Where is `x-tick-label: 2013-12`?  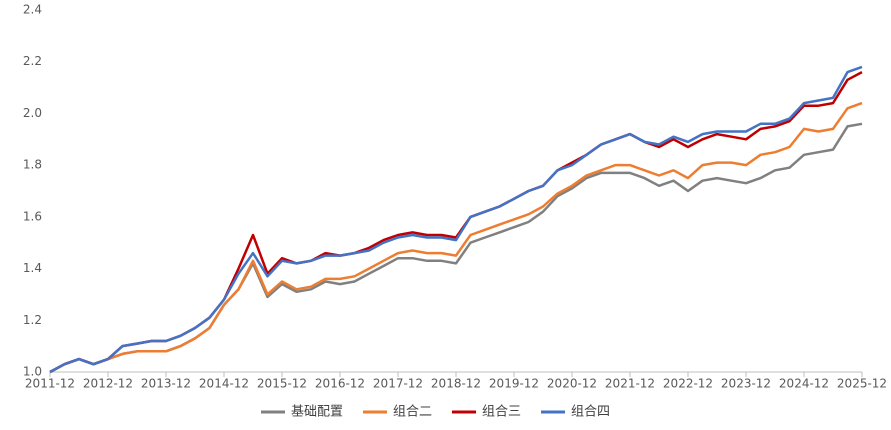 x-tick-label: 2013-12 is located at coordinates (166, 384).